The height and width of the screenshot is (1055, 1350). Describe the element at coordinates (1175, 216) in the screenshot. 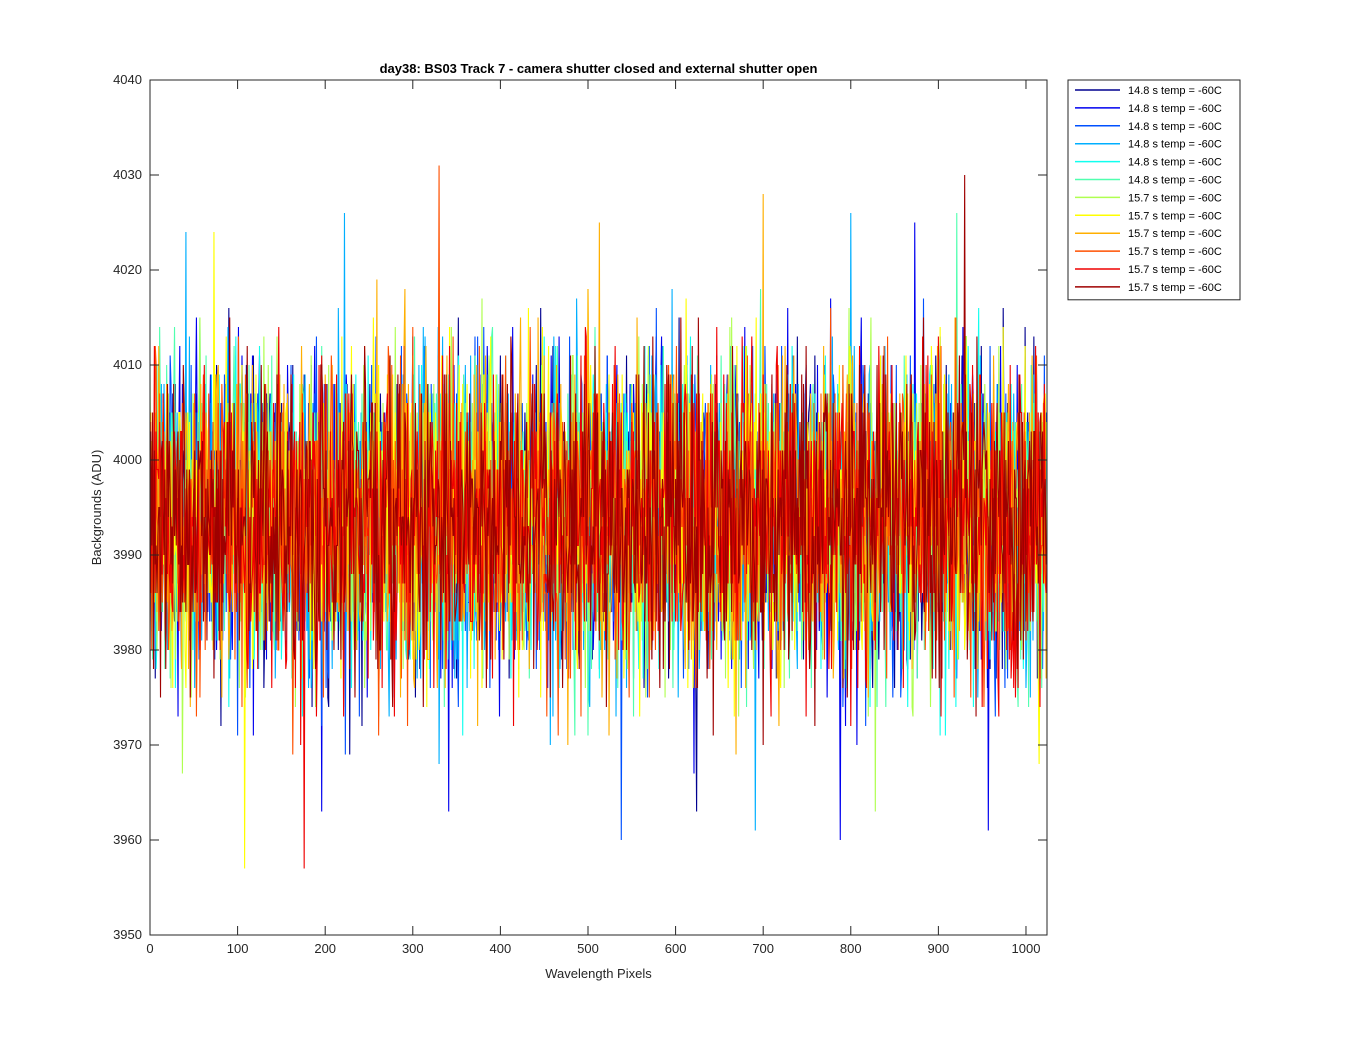

I see `legend-label-8: 15.7 s temp = -60C` at that location.